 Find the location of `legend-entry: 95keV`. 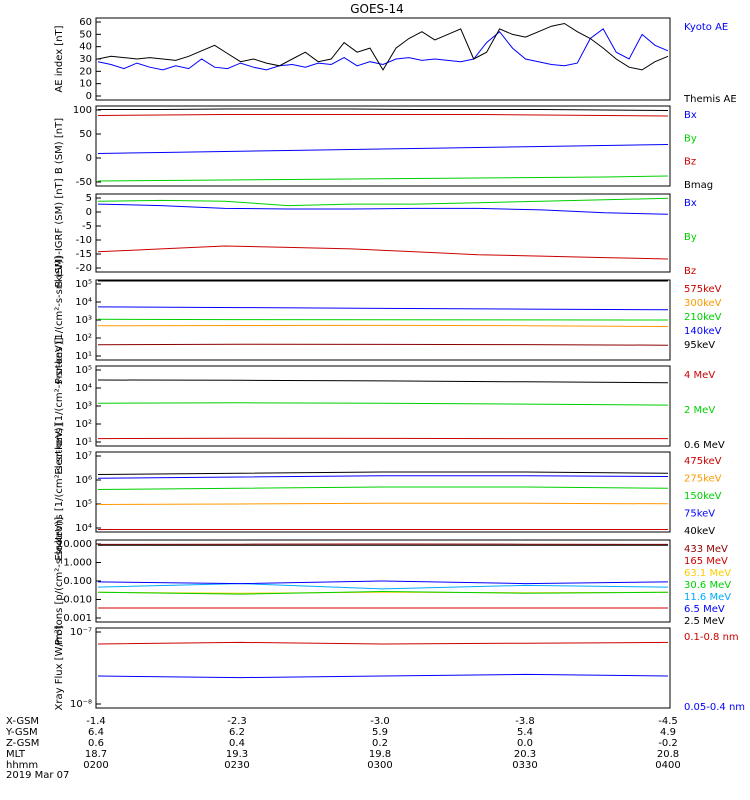

legend-entry: 95keV is located at coordinates (699, 345).